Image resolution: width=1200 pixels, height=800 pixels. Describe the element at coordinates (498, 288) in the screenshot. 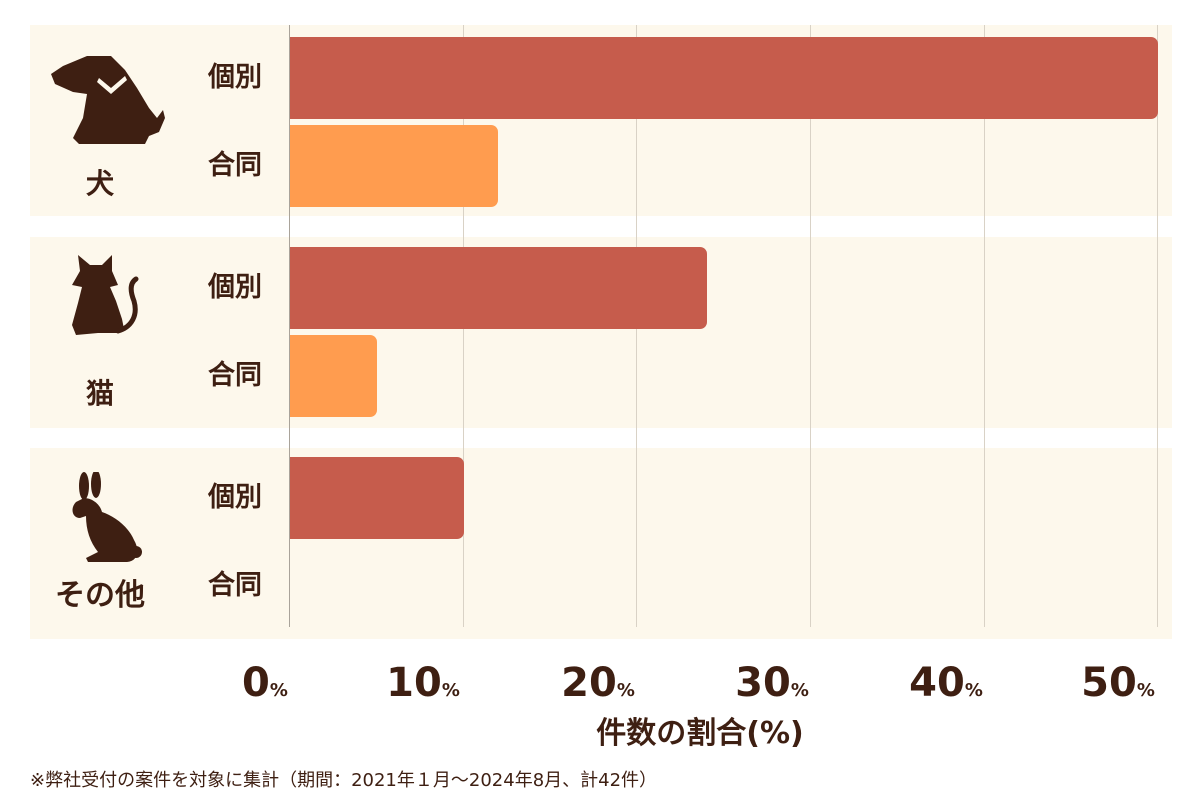

I see `bar-cat-individual` at that location.